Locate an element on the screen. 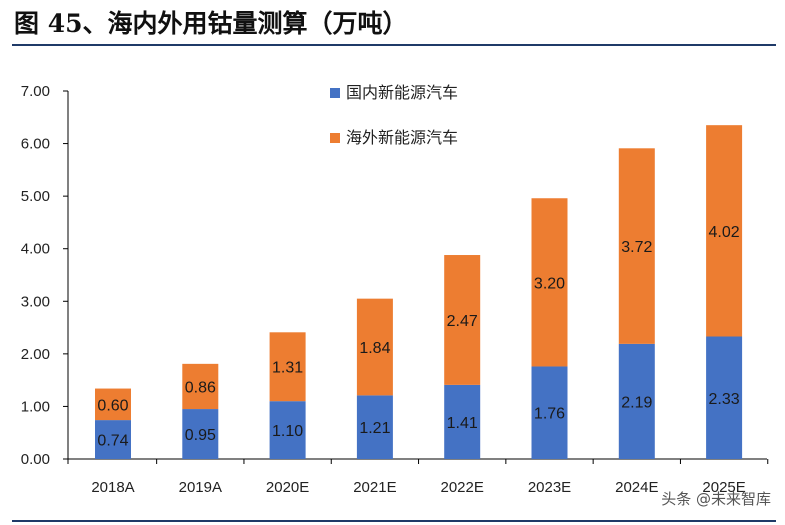 This screenshot has width=785, height=525. data-label-domestic: 2.19 is located at coordinates (636, 402).